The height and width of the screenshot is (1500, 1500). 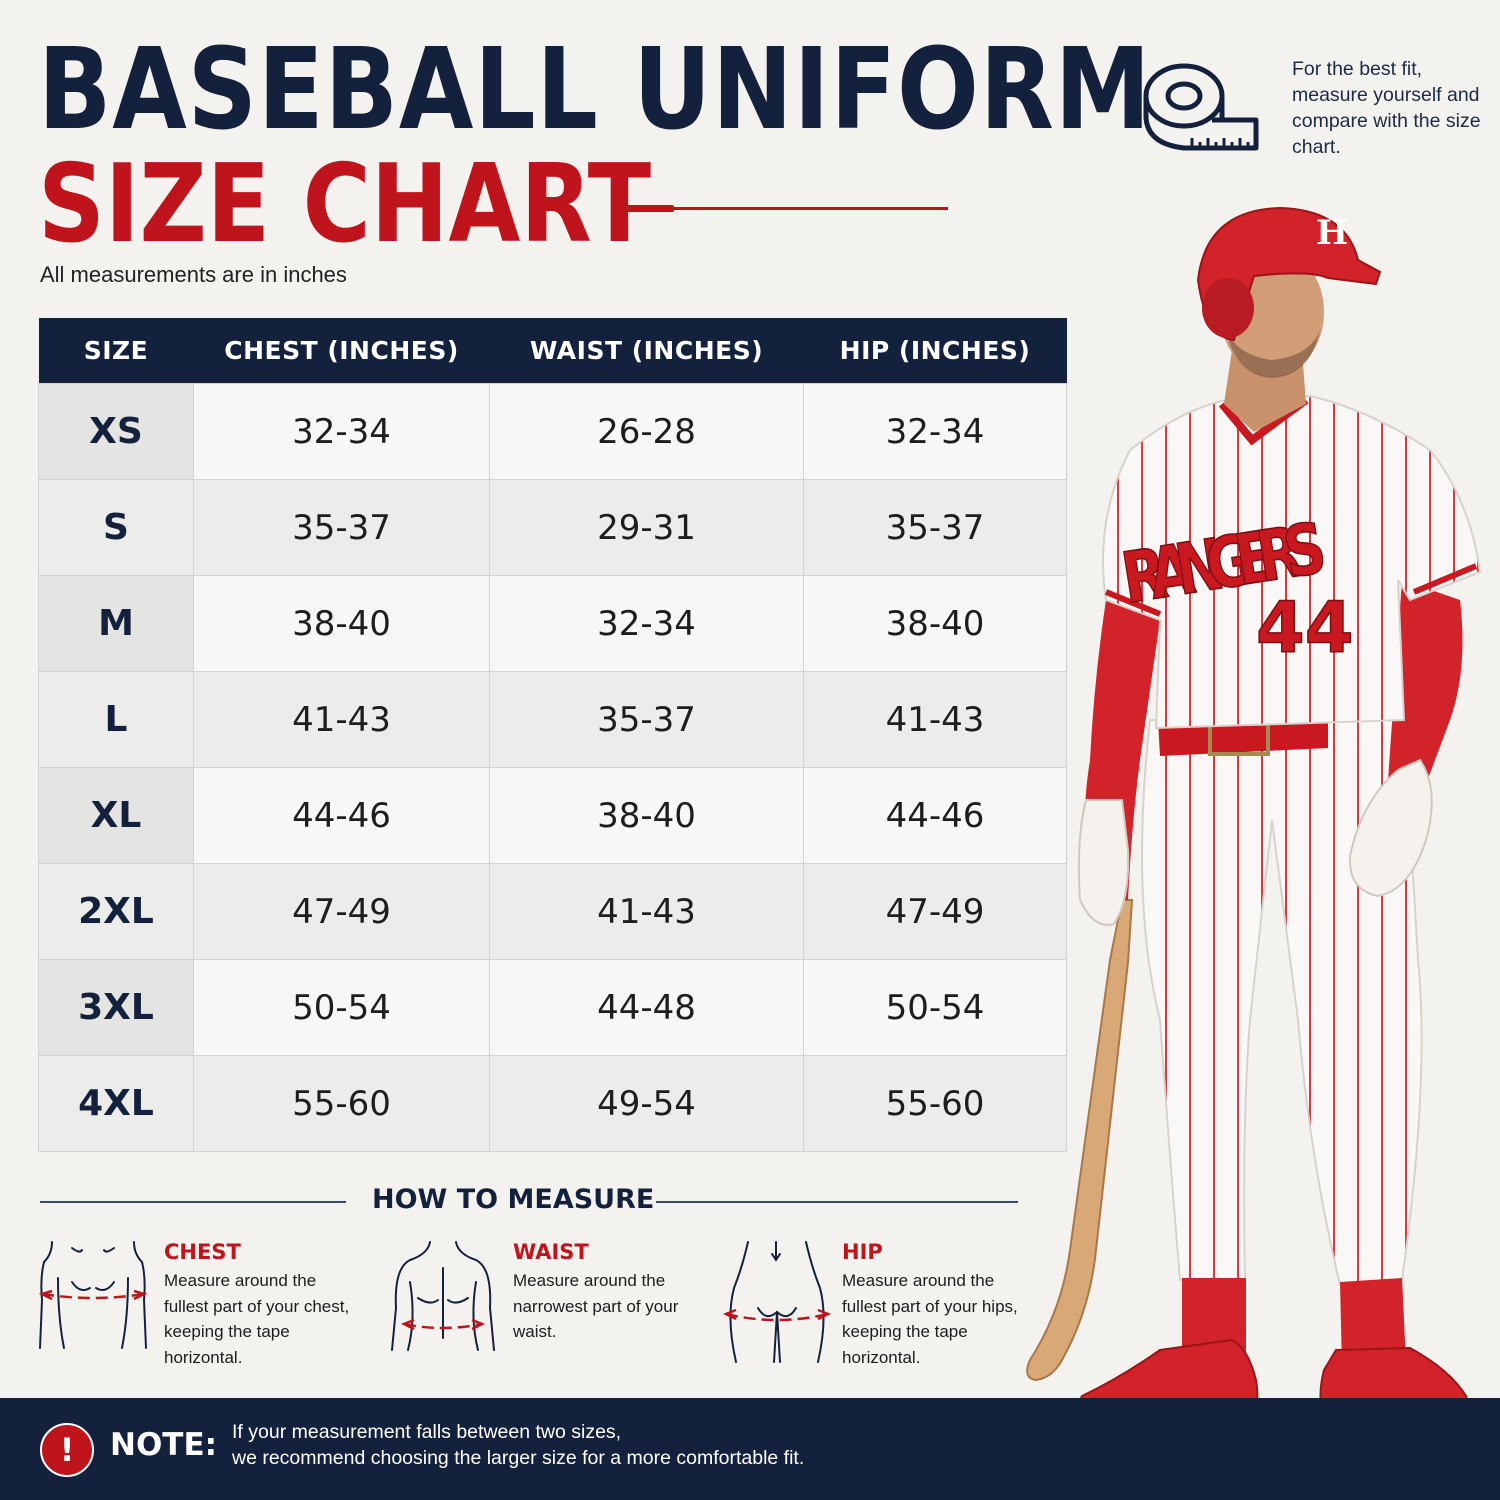 What do you see at coordinates (935, 623) in the screenshot?
I see `hip-cell: 38-40` at bounding box center [935, 623].